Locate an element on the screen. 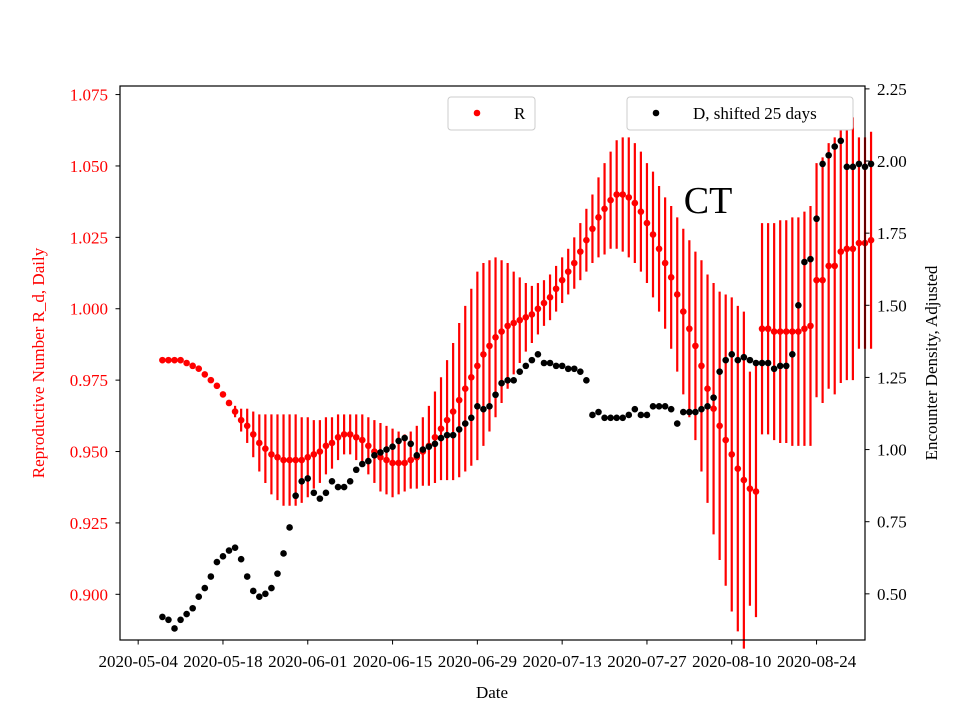  x-tick-label: 2020-07-13 is located at coordinates (561, 661).